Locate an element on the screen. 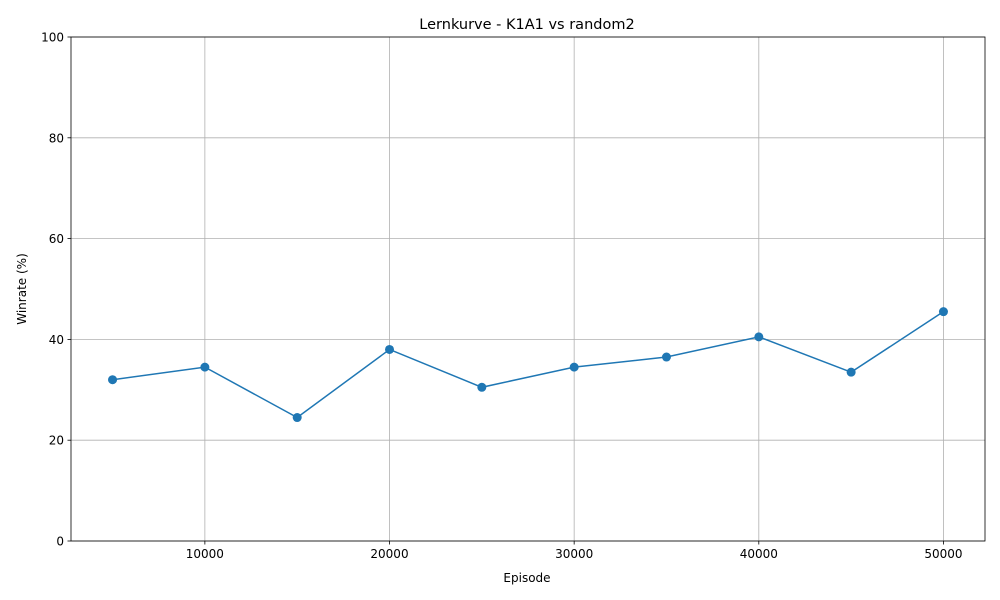 The height and width of the screenshot is (600, 1000). x-tick-label: 50000 is located at coordinates (943, 554).